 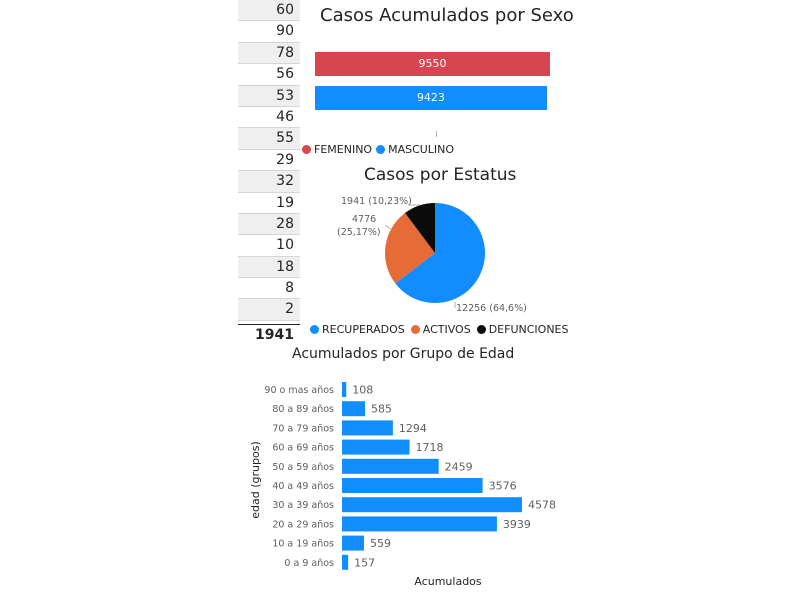 What do you see at coordinates (542, 505) in the screenshot?
I see `edad-bar-value-label: 4578` at bounding box center [542, 505].